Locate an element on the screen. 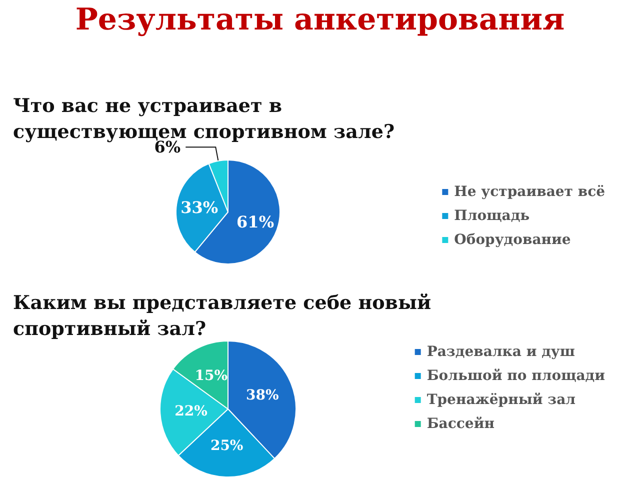  data-label: 25% is located at coordinates (227, 446).